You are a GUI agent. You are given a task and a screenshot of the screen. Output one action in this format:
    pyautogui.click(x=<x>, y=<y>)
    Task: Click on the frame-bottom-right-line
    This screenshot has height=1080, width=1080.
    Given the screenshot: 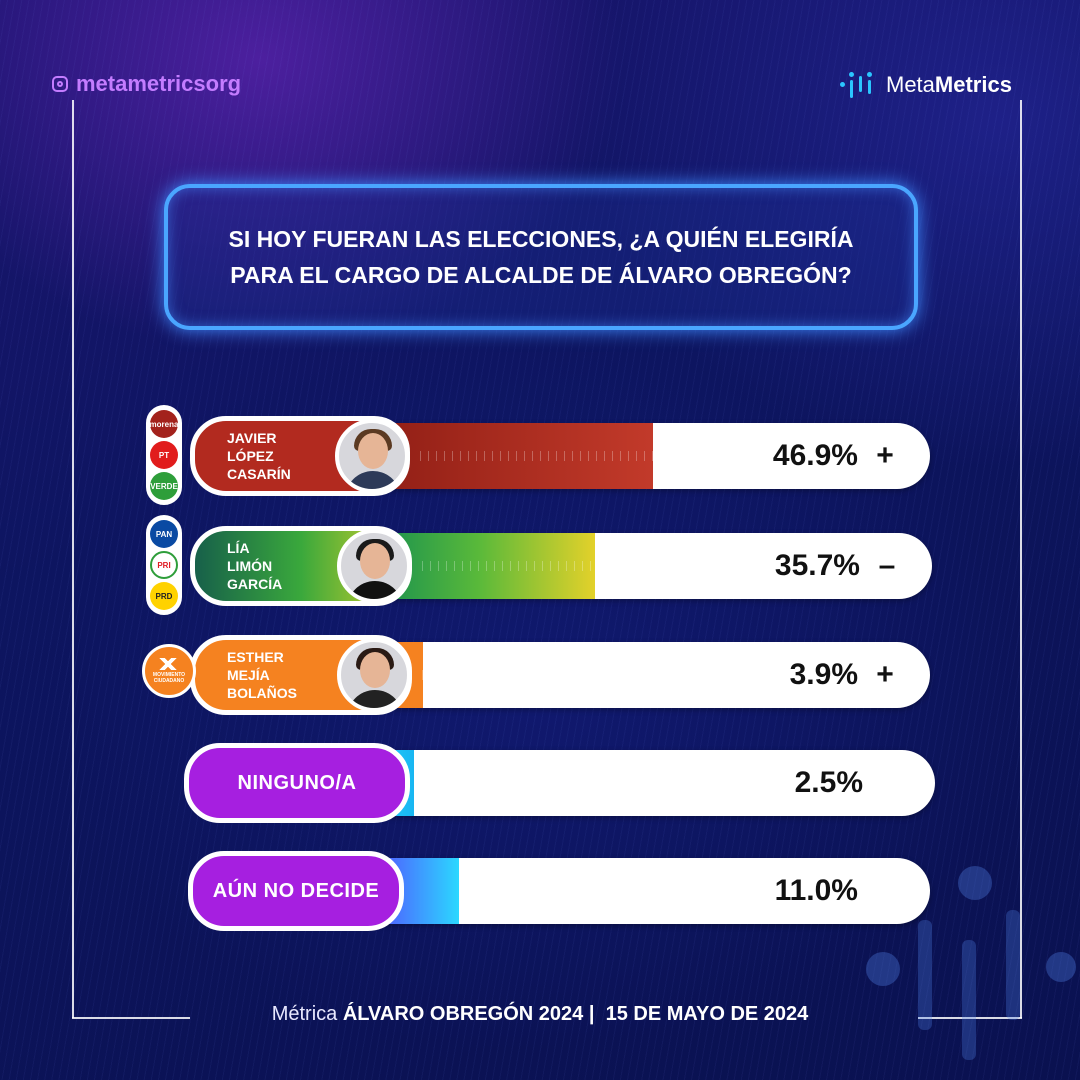 What is the action you would take?
    pyautogui.click(x=970, y=1018)
    